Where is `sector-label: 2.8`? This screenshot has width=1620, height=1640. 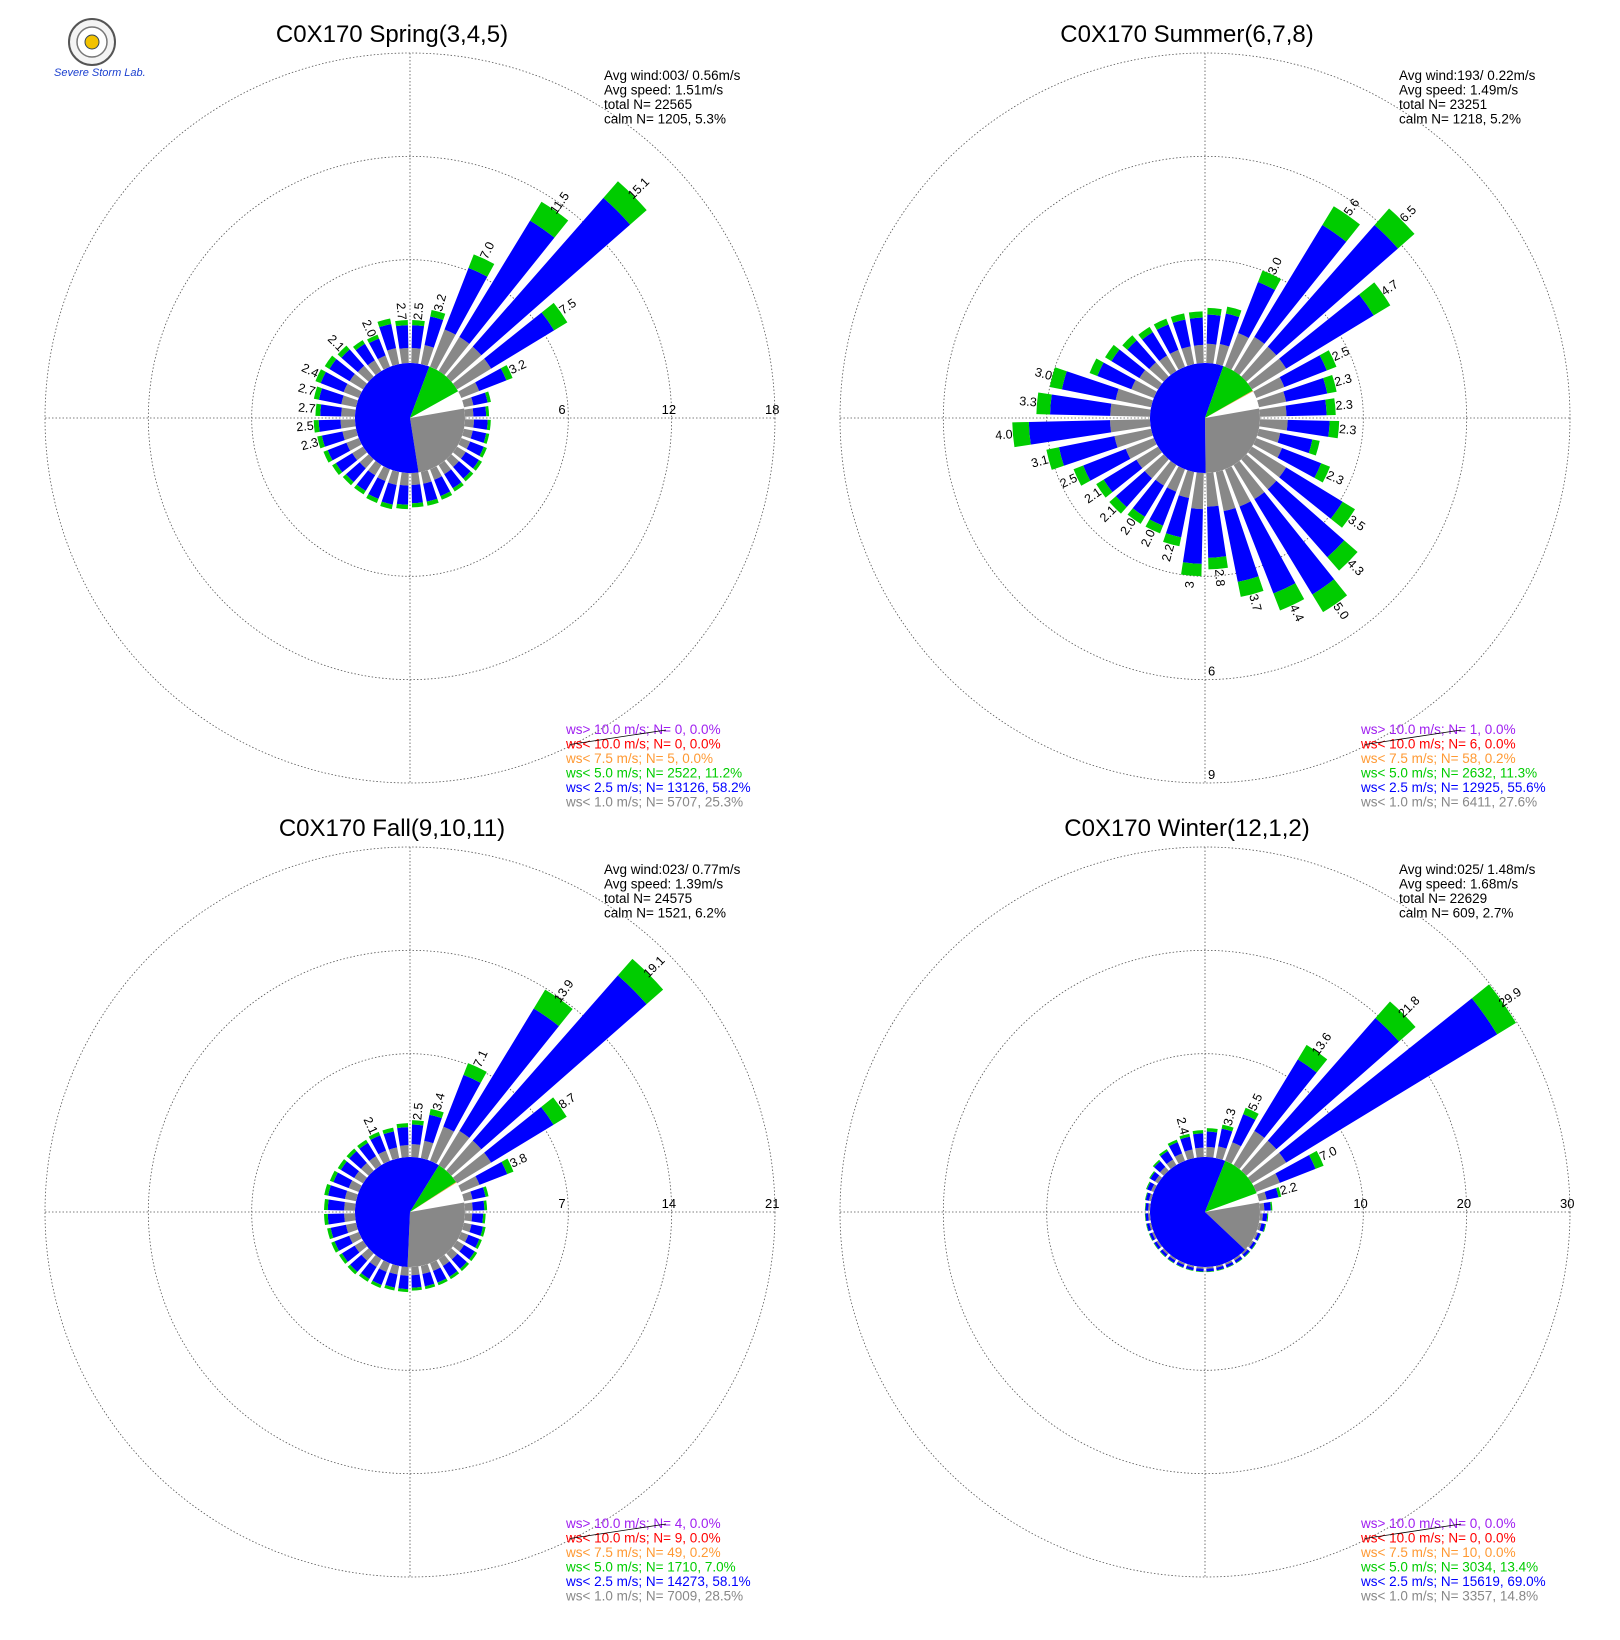 sector-label: 2.8 is located at coordinates (1219, 578).